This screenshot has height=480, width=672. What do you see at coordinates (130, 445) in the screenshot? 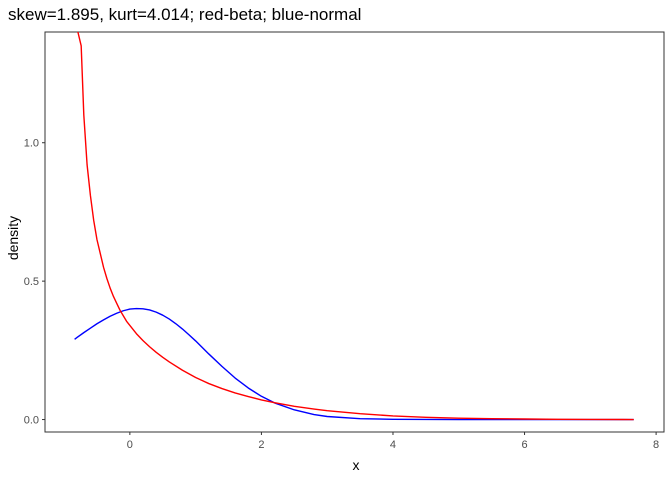
I see `x-tick-label: 0` at bounding box center [130, 445].